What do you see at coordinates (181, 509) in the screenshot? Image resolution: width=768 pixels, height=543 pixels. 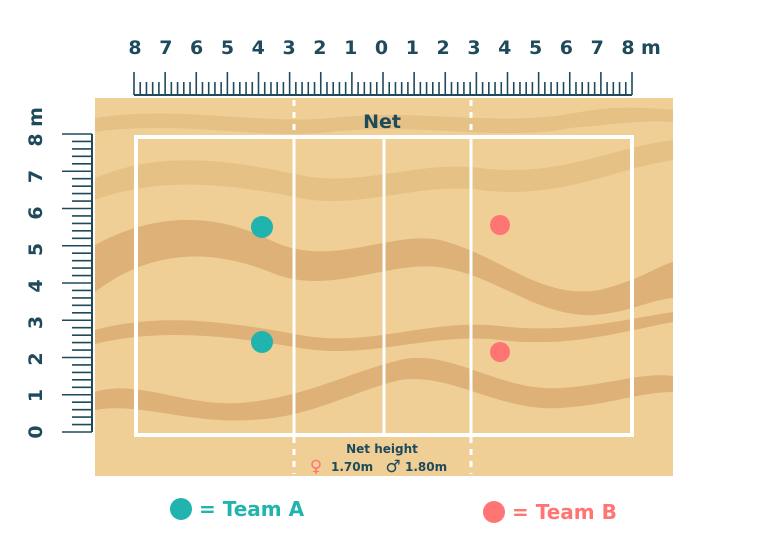 I see `legend-team-a-marker` at bounding box center [181, 509].